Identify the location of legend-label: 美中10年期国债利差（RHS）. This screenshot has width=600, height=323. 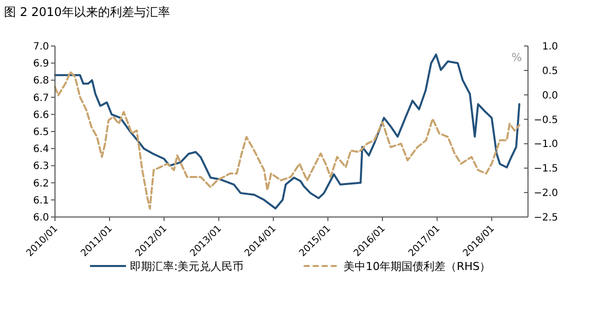
(417, 266).